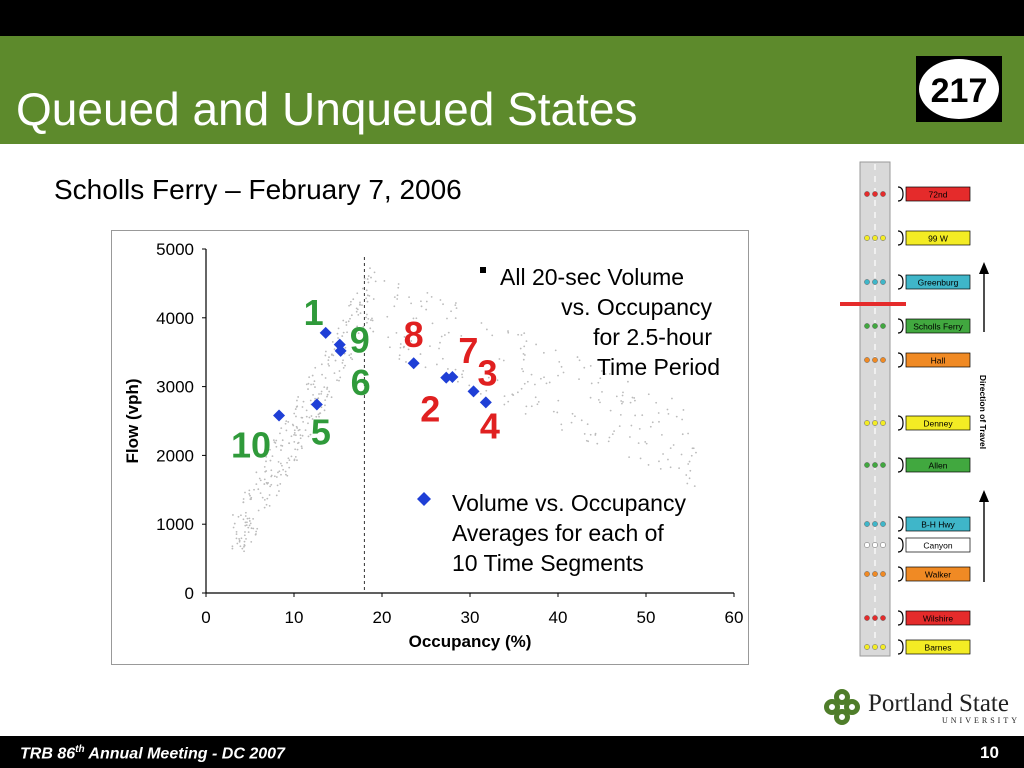 This screenshot has height=768, width=1024. I want to click on x-tick-label: 40, so click(558, 617).